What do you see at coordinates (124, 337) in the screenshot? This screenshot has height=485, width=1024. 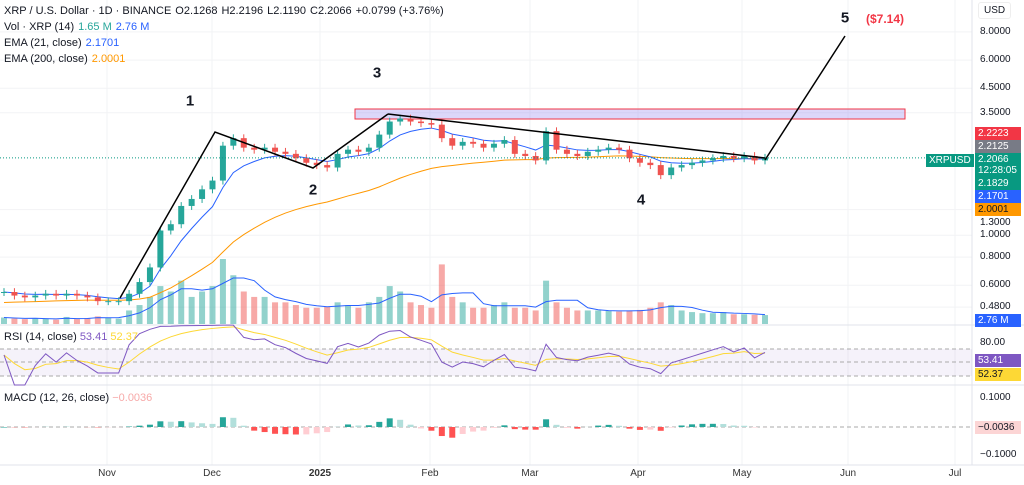 I see `rsi-ma-value: 52.37` at bounding box center [124, 337].